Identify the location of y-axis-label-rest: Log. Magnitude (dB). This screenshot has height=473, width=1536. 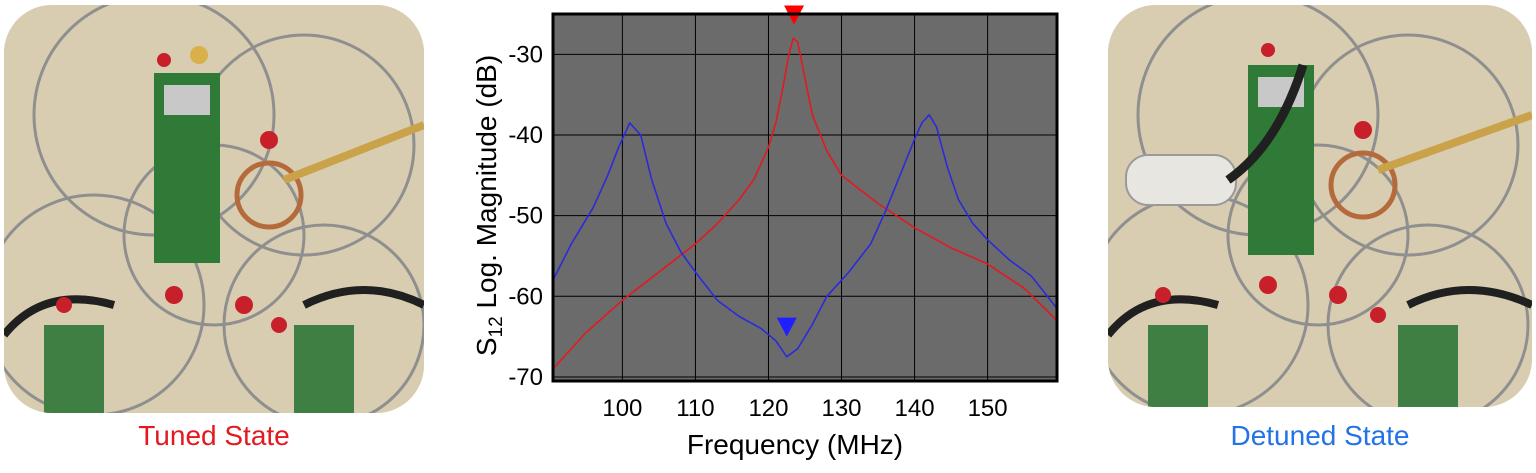
(486, 186).